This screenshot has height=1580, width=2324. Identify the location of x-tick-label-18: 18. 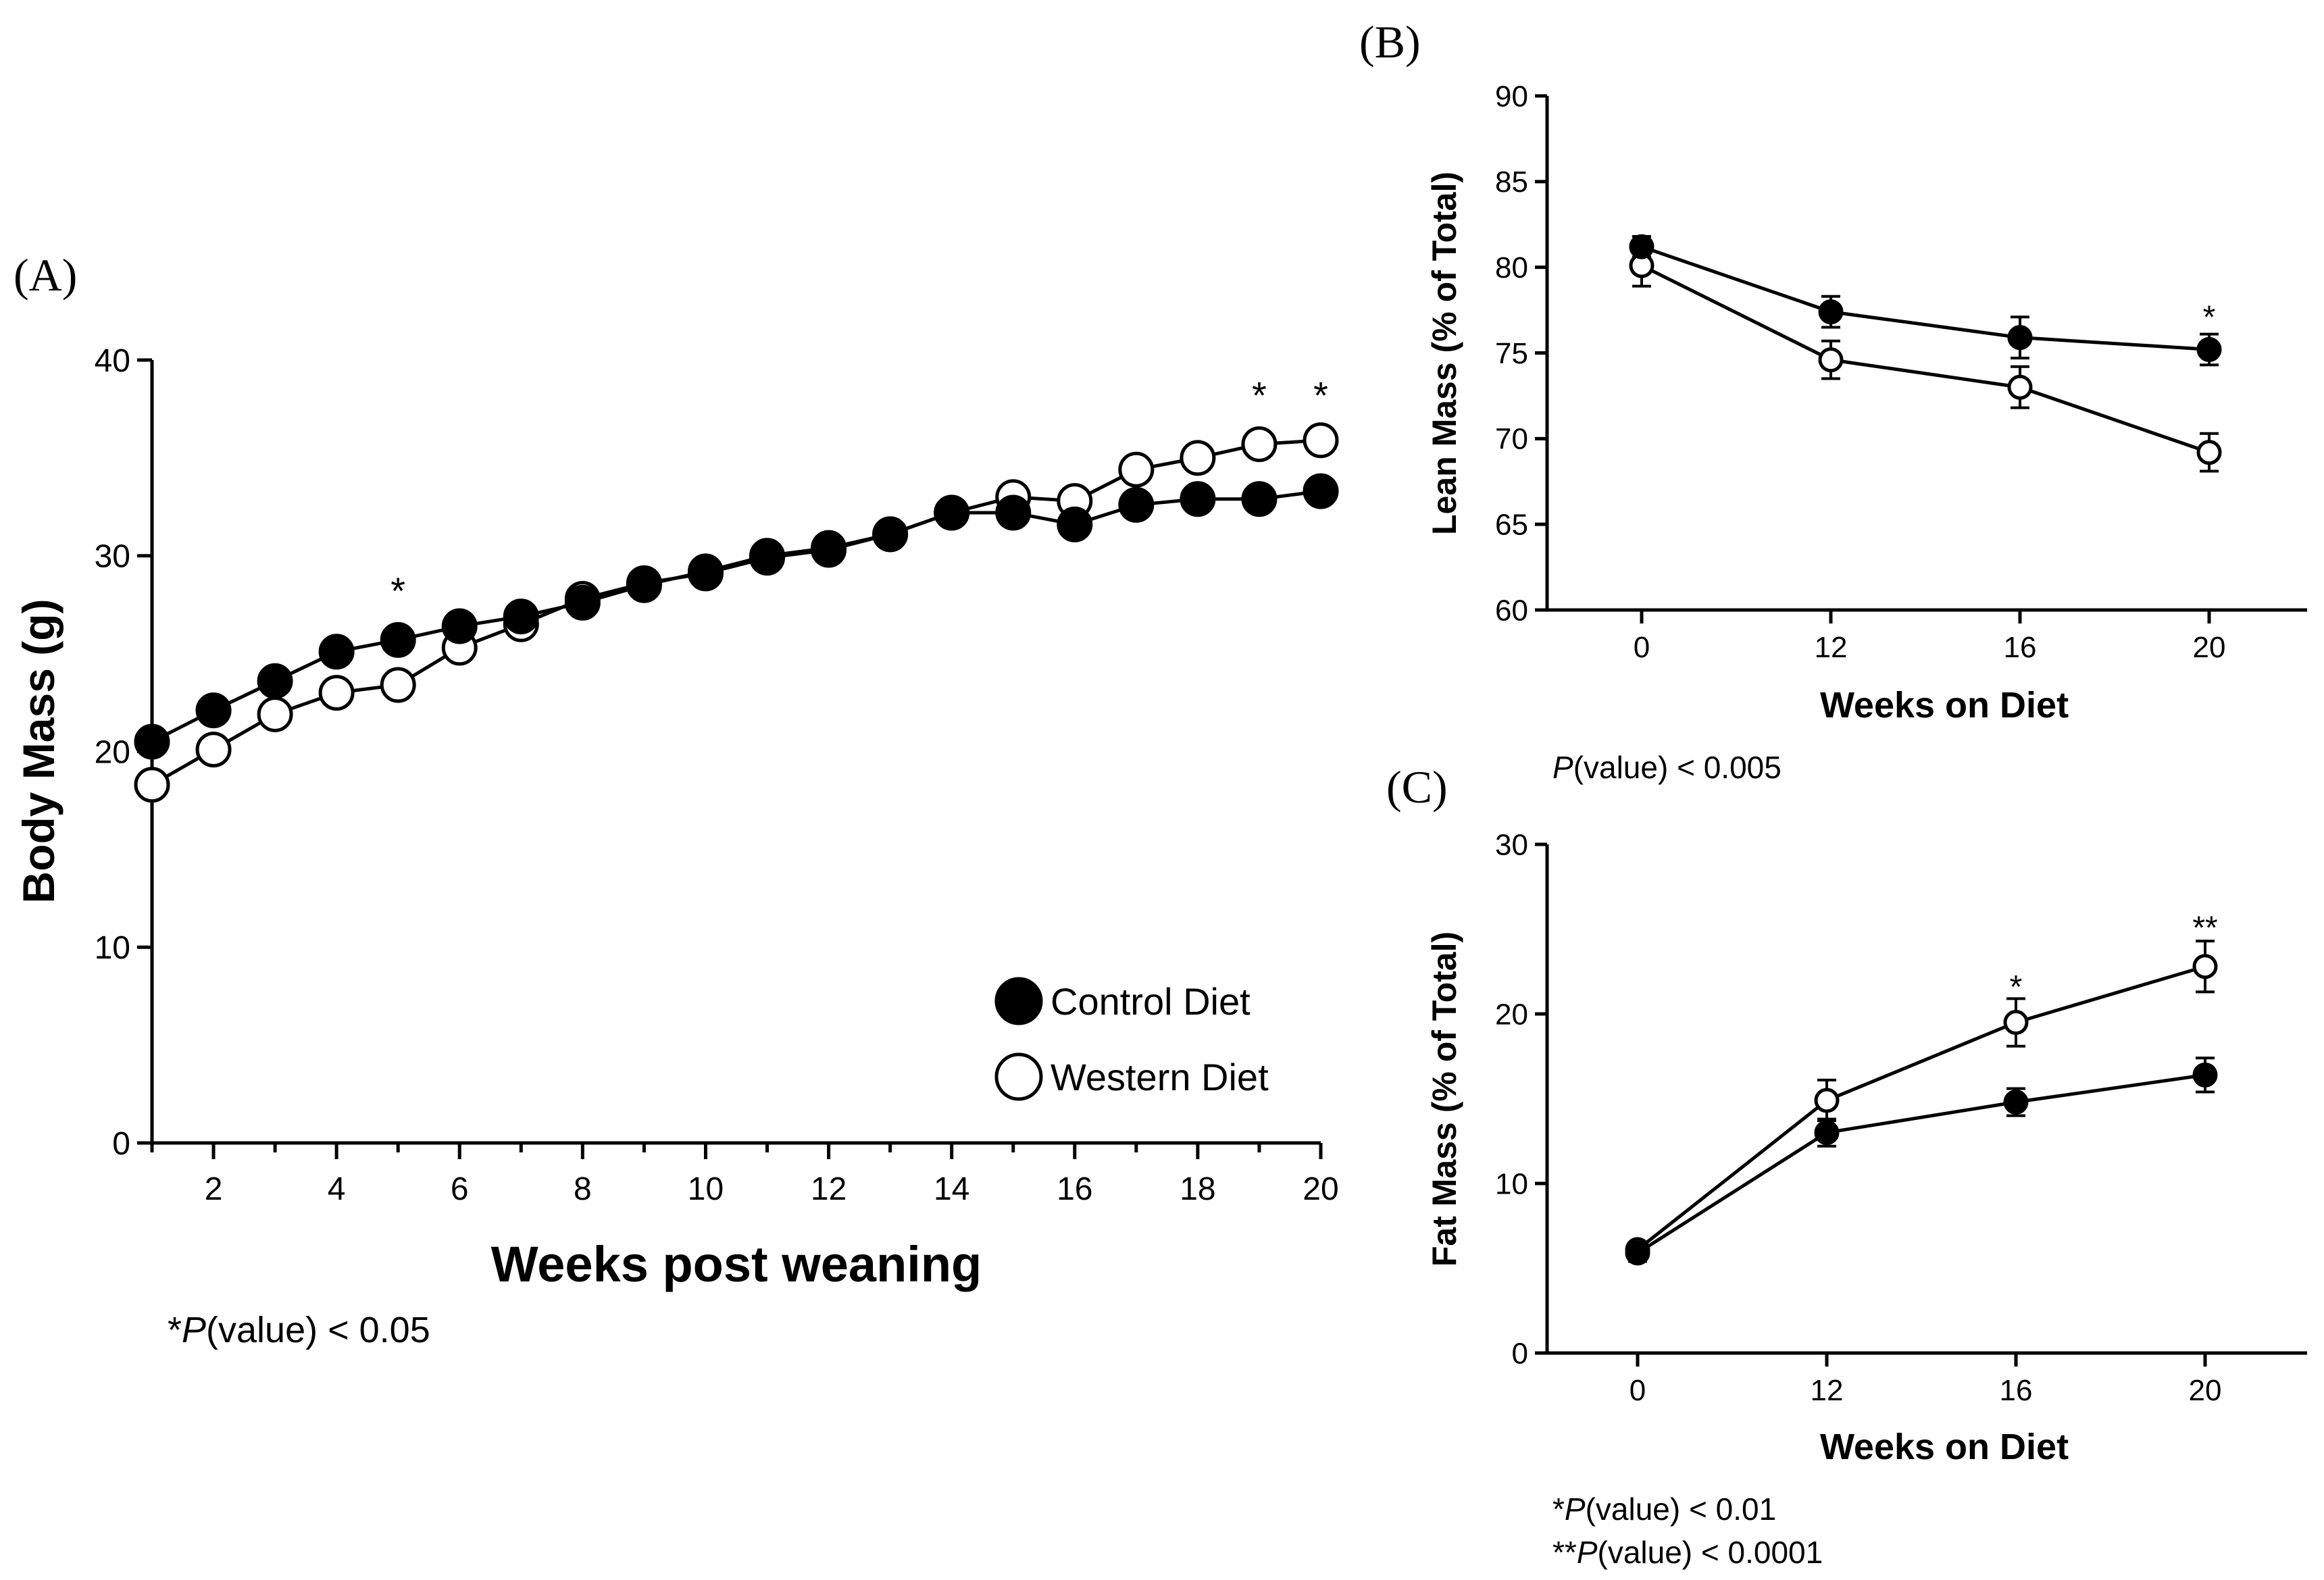
(1197, 1189).